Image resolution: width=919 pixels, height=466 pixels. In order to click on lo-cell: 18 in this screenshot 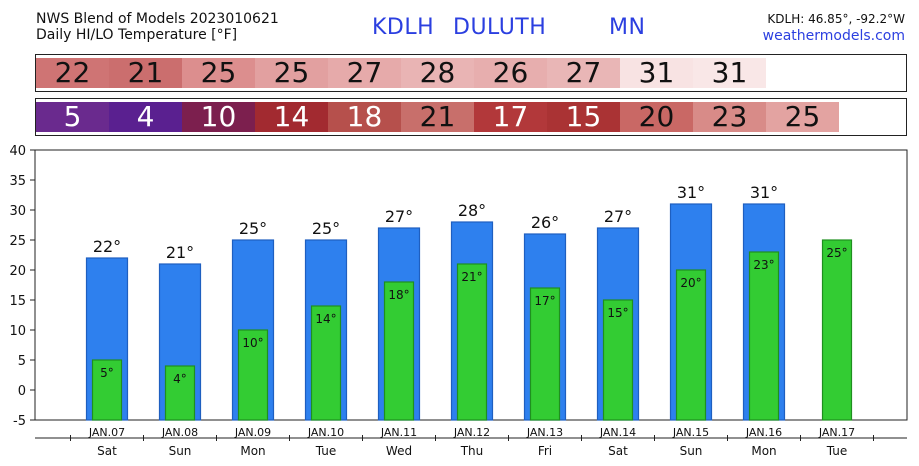, I will do `click(364, 117)`.